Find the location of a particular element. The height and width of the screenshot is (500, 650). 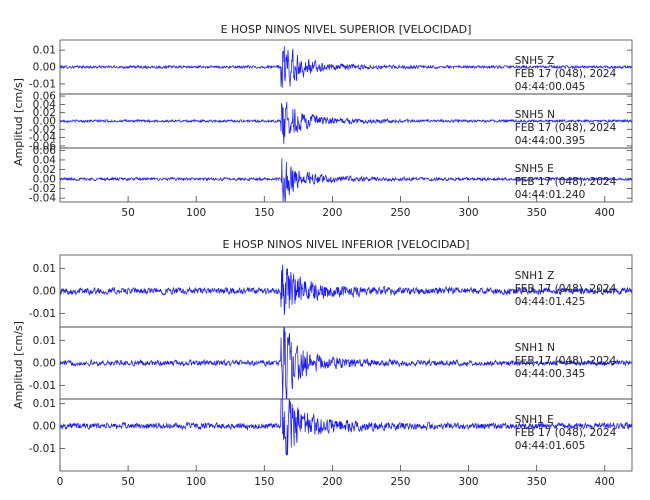

station-label: SNH1 N is located at coordinates (535, 348).